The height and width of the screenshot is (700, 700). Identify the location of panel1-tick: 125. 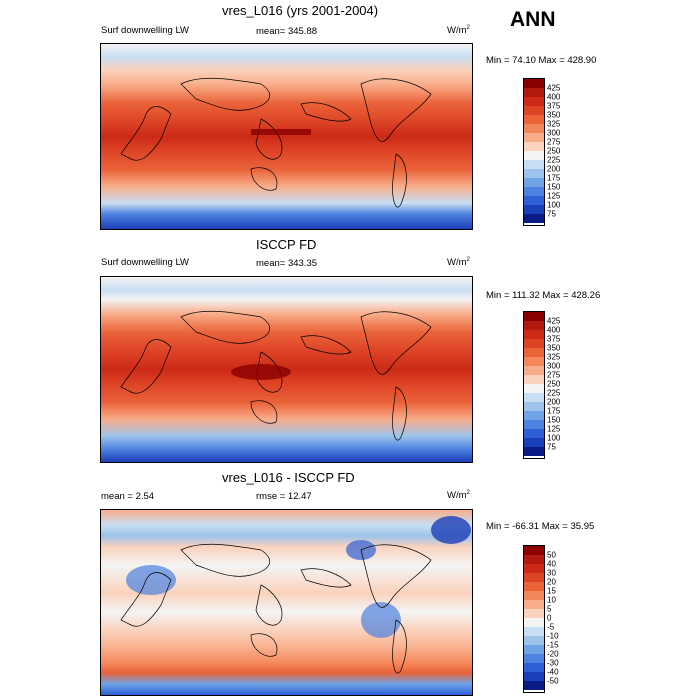
(554, 196).